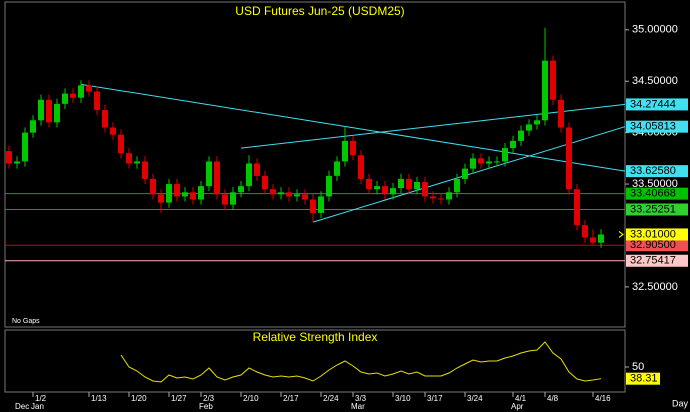 This screenshot has width=690, height=412. What do you see at coordinates (403, 398) in the screenshot?
I see `x-tick-label: 3/10` at bounding box center [403, 398].